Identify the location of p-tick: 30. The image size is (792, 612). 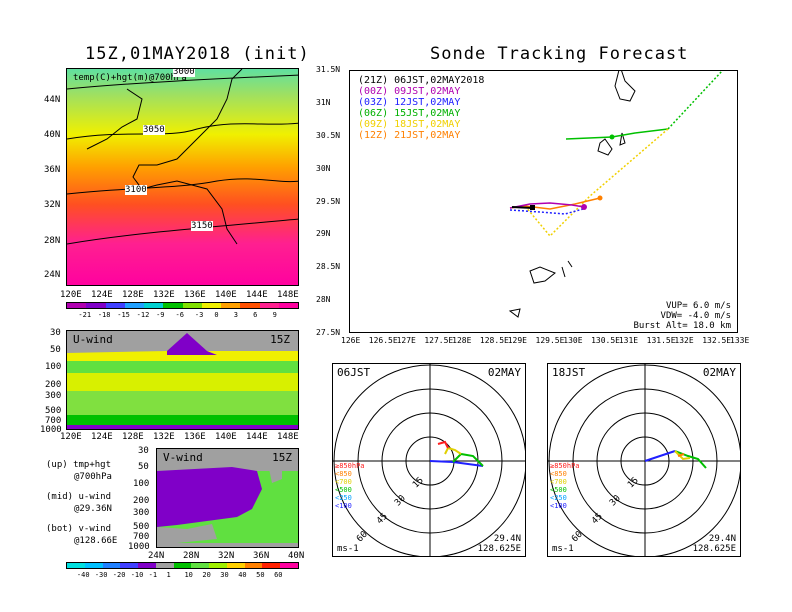
(143, 451).